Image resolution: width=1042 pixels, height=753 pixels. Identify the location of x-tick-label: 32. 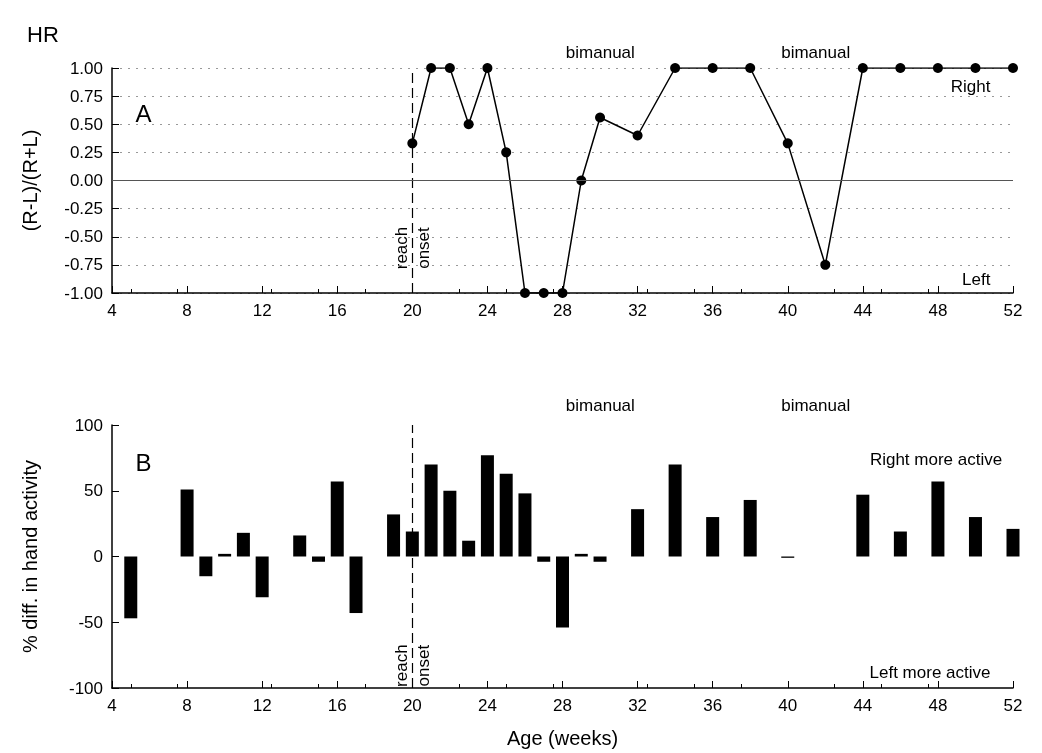
(638, 705).